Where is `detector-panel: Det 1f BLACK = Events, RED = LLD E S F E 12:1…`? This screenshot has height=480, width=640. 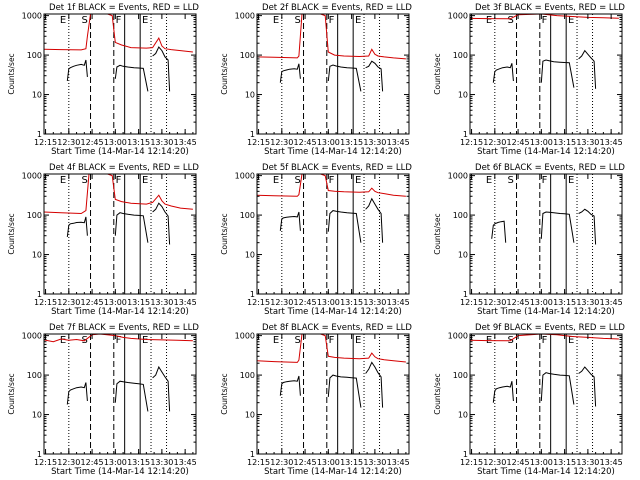 detector-panel: Det 1f BLACK = Events, RED = LLD E S F E 12:1… is located at coordinates (103, 80).